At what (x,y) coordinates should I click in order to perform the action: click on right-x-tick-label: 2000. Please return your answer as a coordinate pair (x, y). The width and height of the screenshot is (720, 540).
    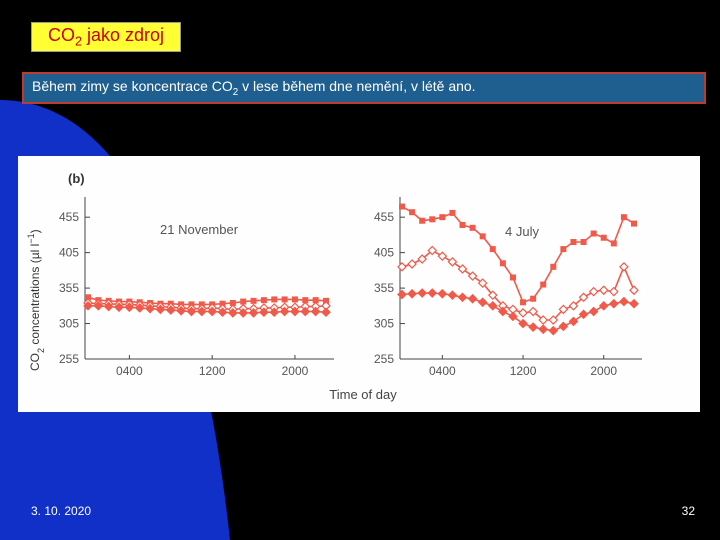
    Looking at the image, I should click on (603, 371).